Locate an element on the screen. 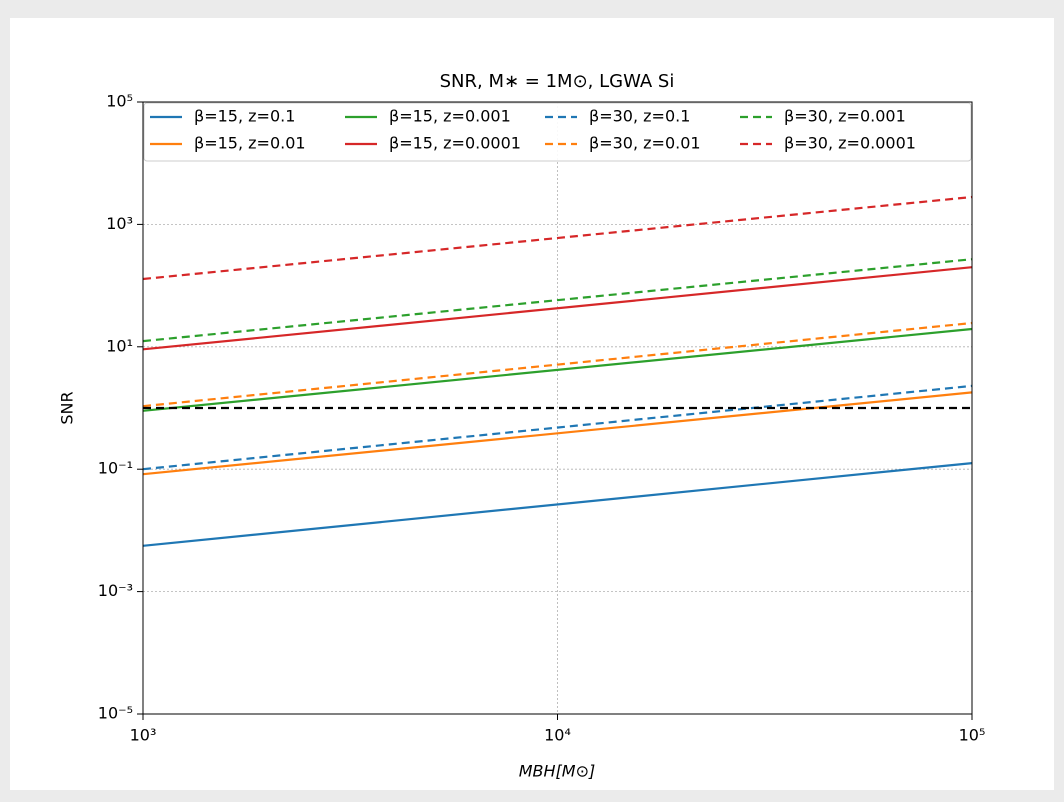 This screenshot has height=802, width=1064. legend-label: β=15, z=0.01 is located at coordinates (250, 143).